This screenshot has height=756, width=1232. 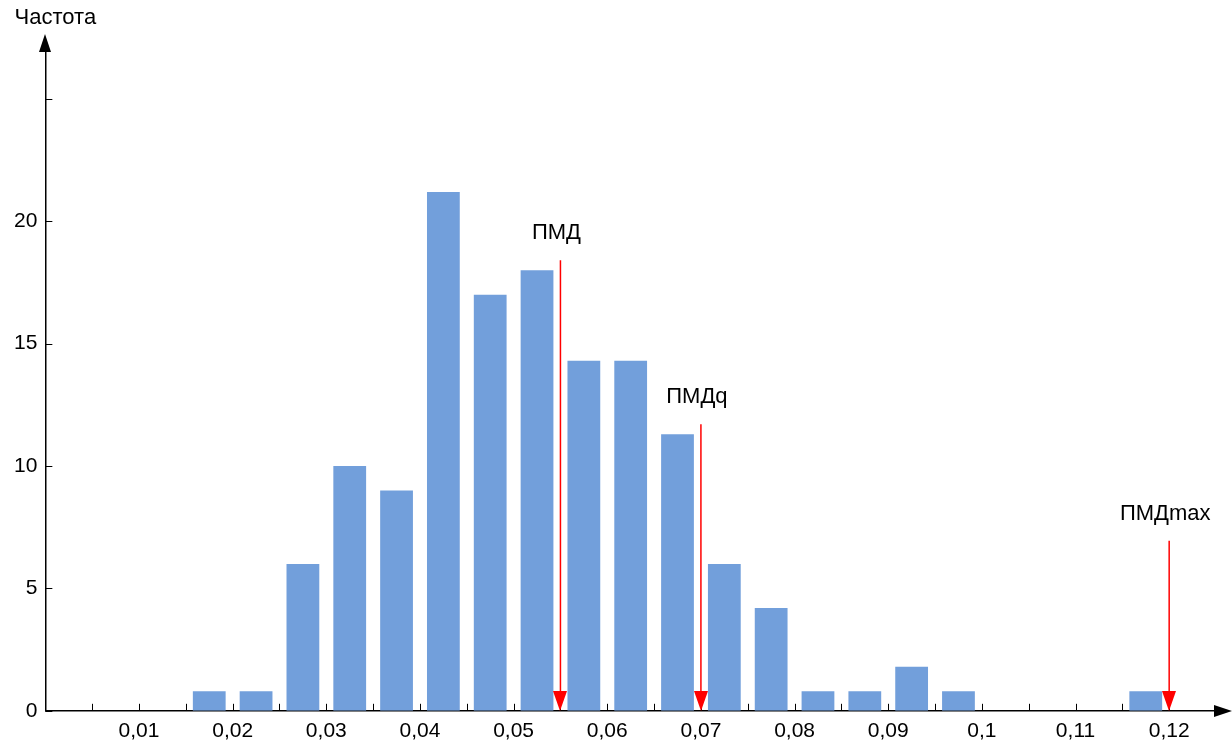 What do you see at coordinates (139, 730) in the screenshot?
I see `x-tick-label: 0,01` at bounding box center [139, 730].